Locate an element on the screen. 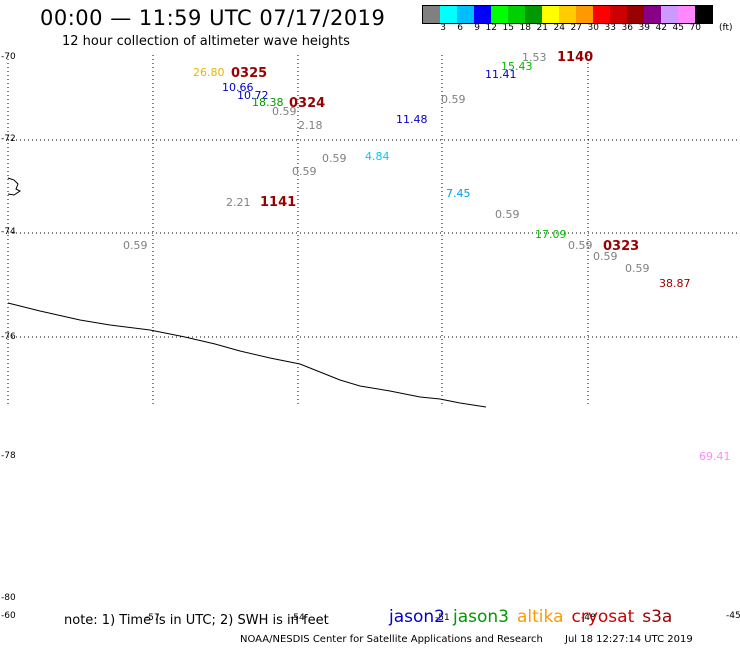 The width and height of the screenshot is (740, 650). color-scale-tick: 33 is located at coordinates (610, 28).